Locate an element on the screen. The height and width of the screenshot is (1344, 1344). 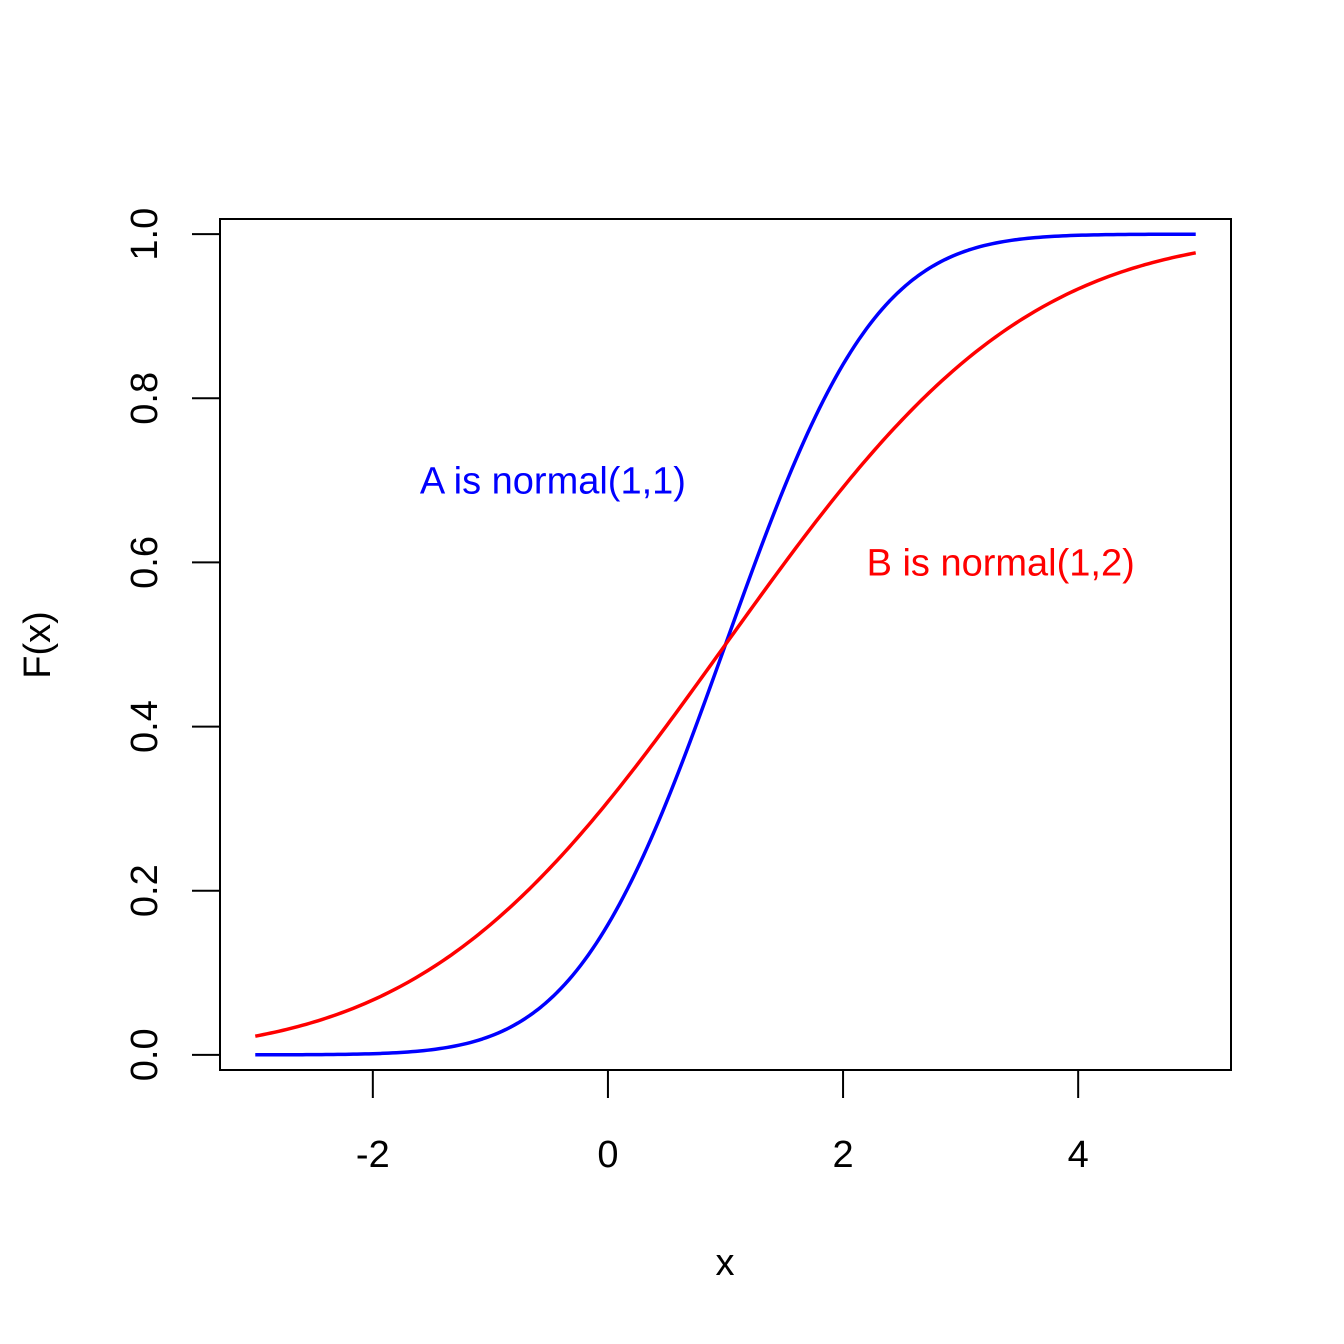
y-tick-label: 0.0 is located at coordinates (145, 1054).